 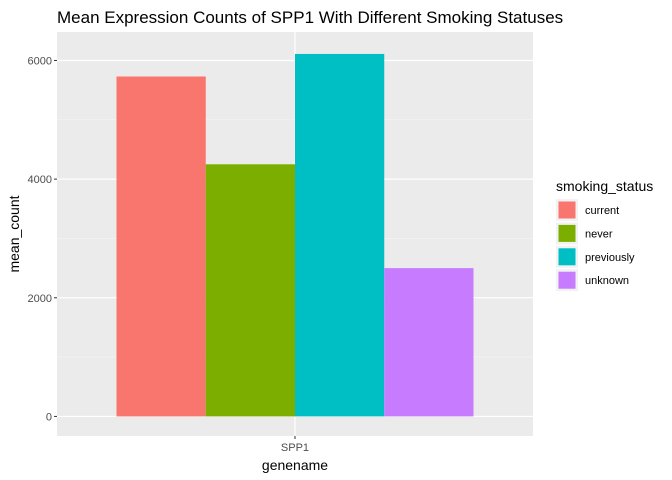 I want to click on legend-label: current, so click(x=602, y=211).